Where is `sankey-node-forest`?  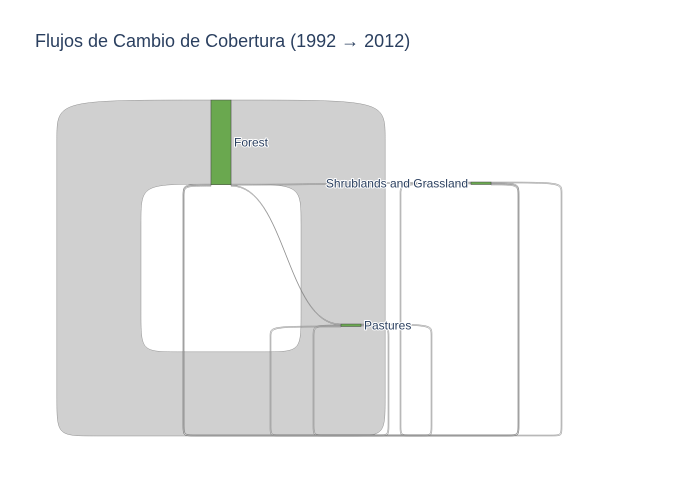
sankey-node-forest is located at coordinates (221, 142).